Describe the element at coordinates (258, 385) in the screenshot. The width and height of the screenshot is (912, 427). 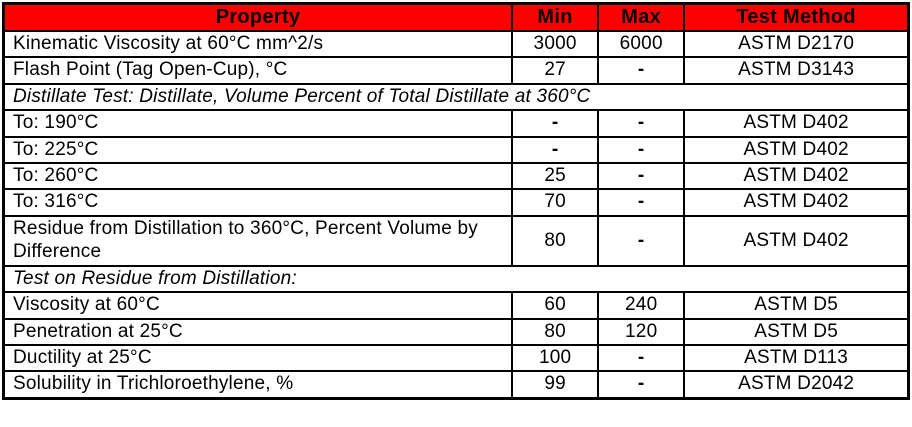
I see `property-cell: Solubility in Trichloroethylene, %` at that location.